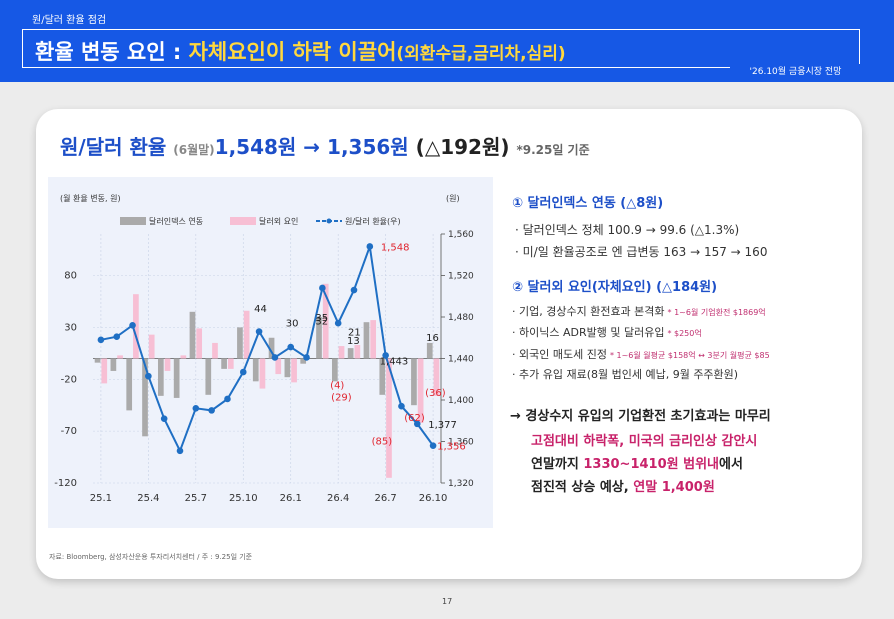  I want to click on headline-note: *9.25일 기준, so click(553, 150).